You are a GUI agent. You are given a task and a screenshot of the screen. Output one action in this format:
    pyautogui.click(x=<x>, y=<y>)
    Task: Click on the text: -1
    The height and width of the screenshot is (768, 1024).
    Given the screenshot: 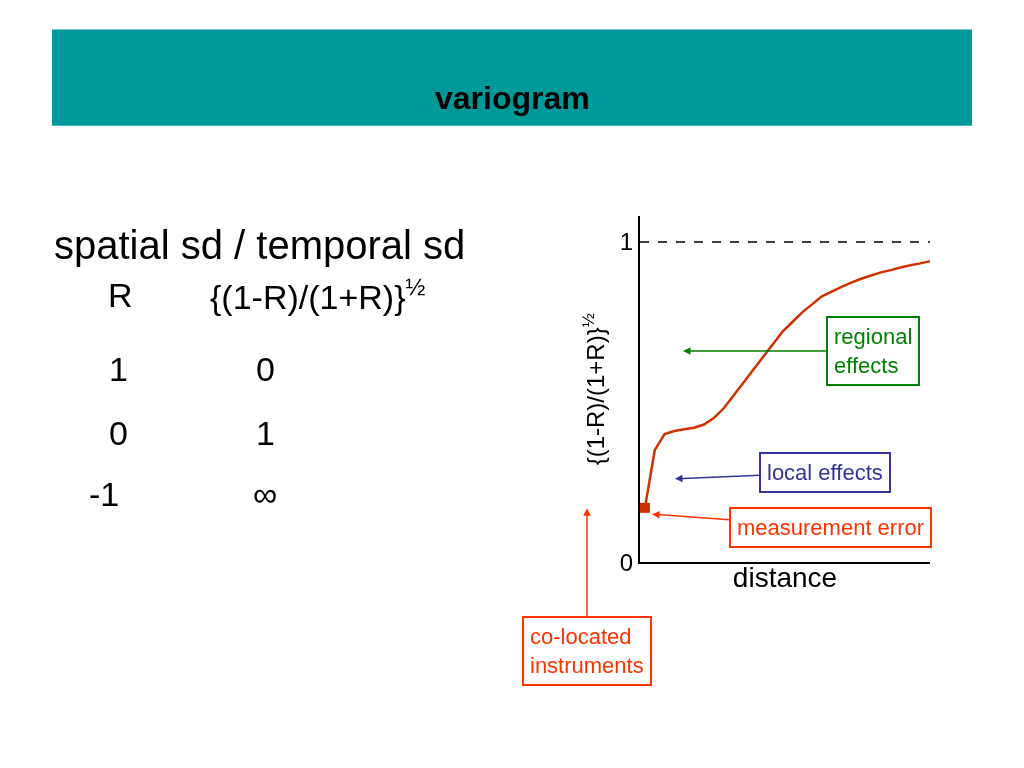 What is the action you would take?
    pyautogui.click(x=104, y=494)
    